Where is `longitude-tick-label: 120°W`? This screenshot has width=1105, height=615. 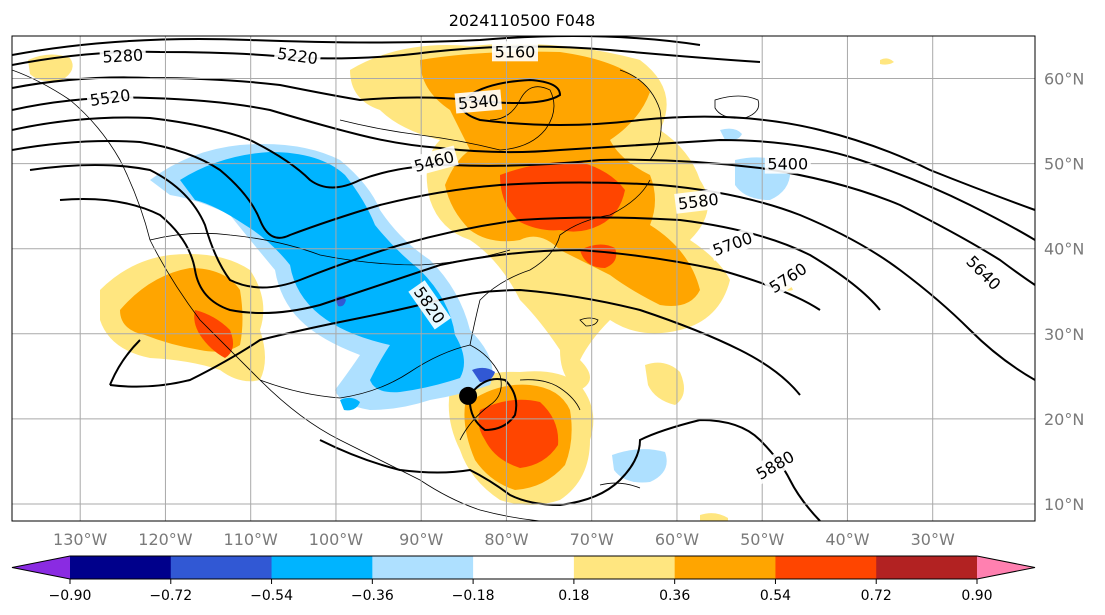 longitude-tick-label: 120°W is located at coordinates (165, 539).